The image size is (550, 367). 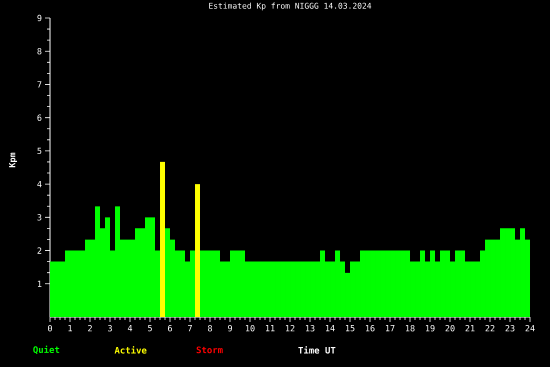 What do you see at coordinates (50, 328) in the screenshot?
I see `x-tick-label: 0` at bounding box center [50, 328].